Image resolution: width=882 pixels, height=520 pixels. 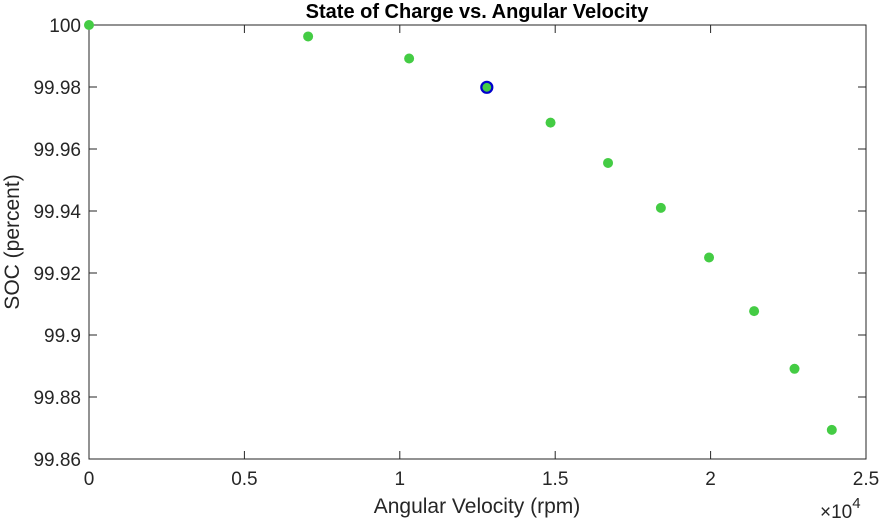 I want to click on x-axis-multiplier: ×10⁴, so click(x=840, y=507).